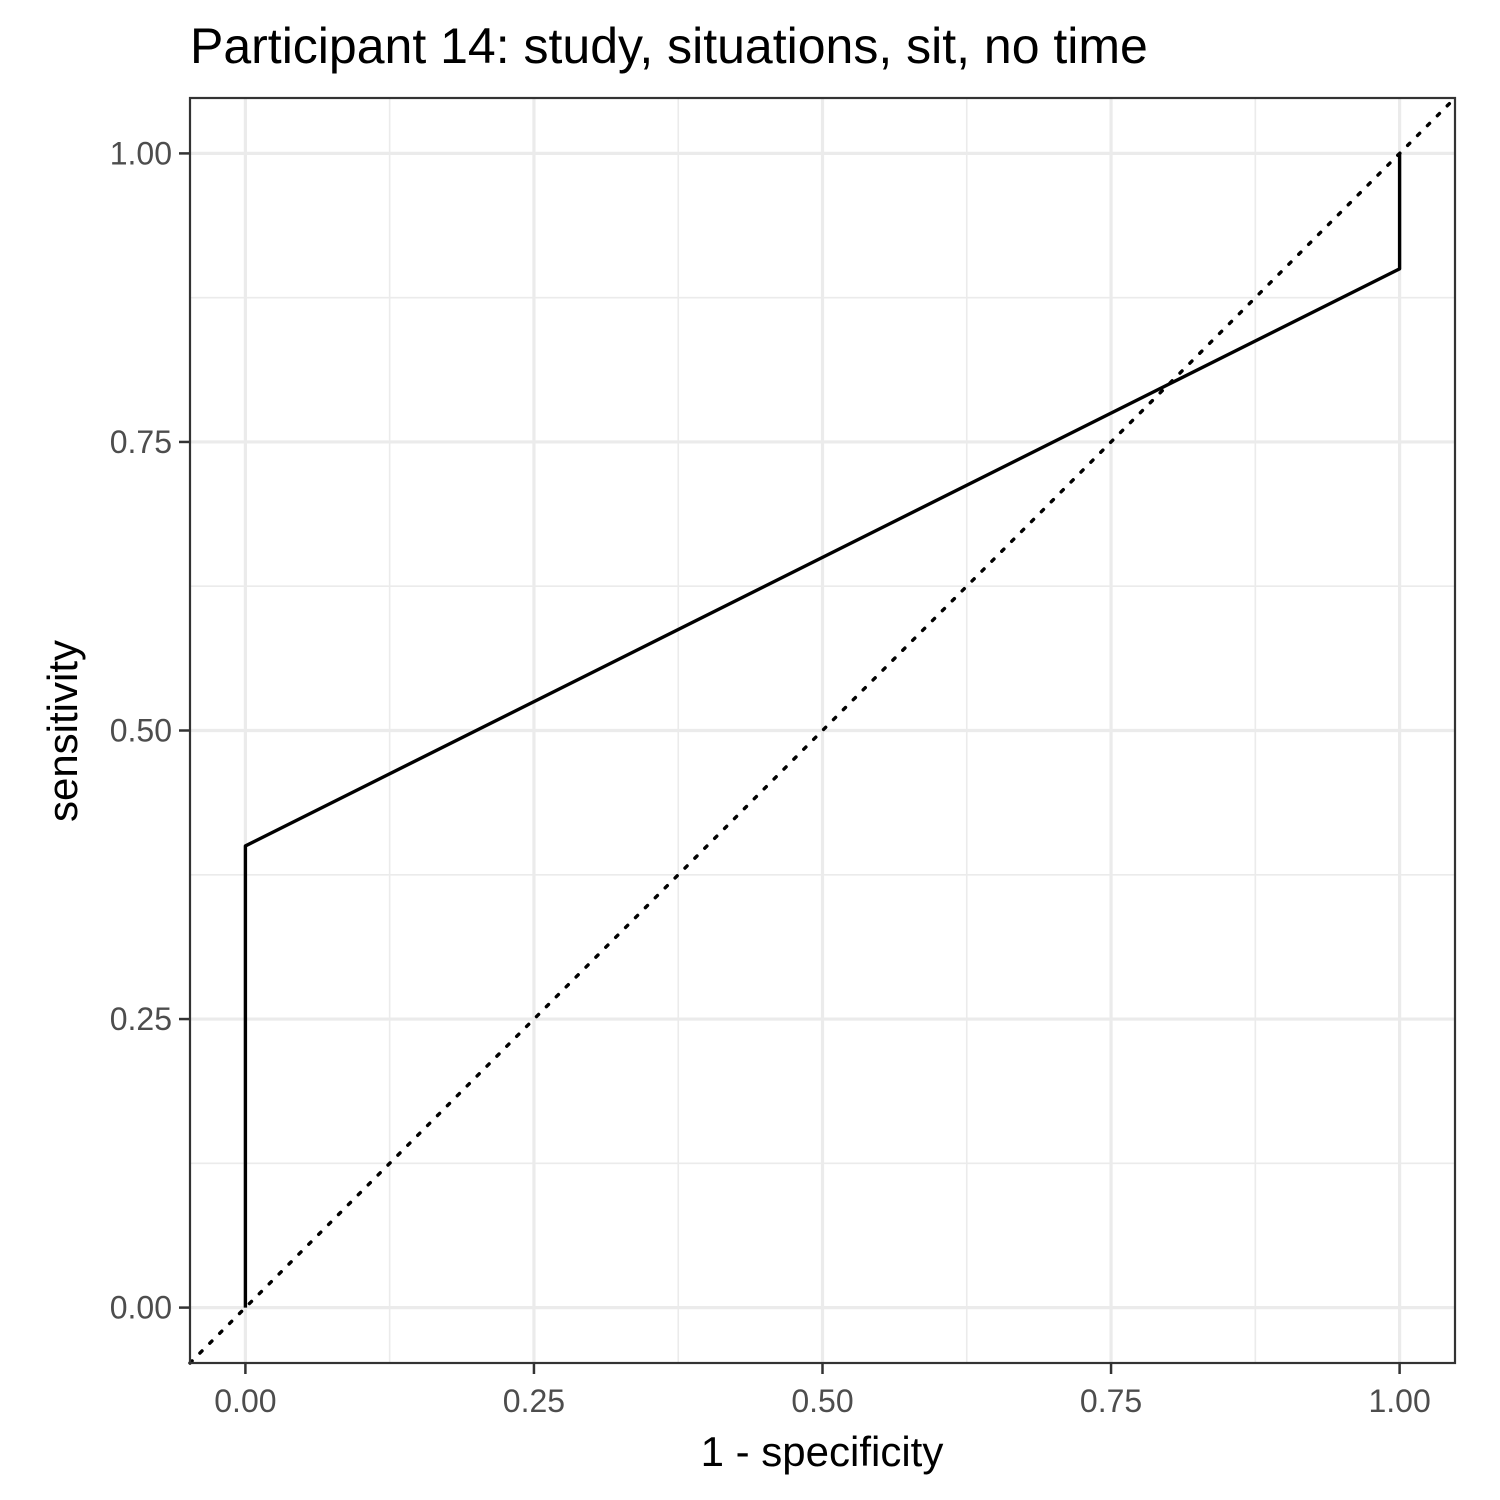  What do you see at coordinates (141, 1019) in the screenshot?
I see `y-tick-label: 0.25` at bounding box center [141, 1019].